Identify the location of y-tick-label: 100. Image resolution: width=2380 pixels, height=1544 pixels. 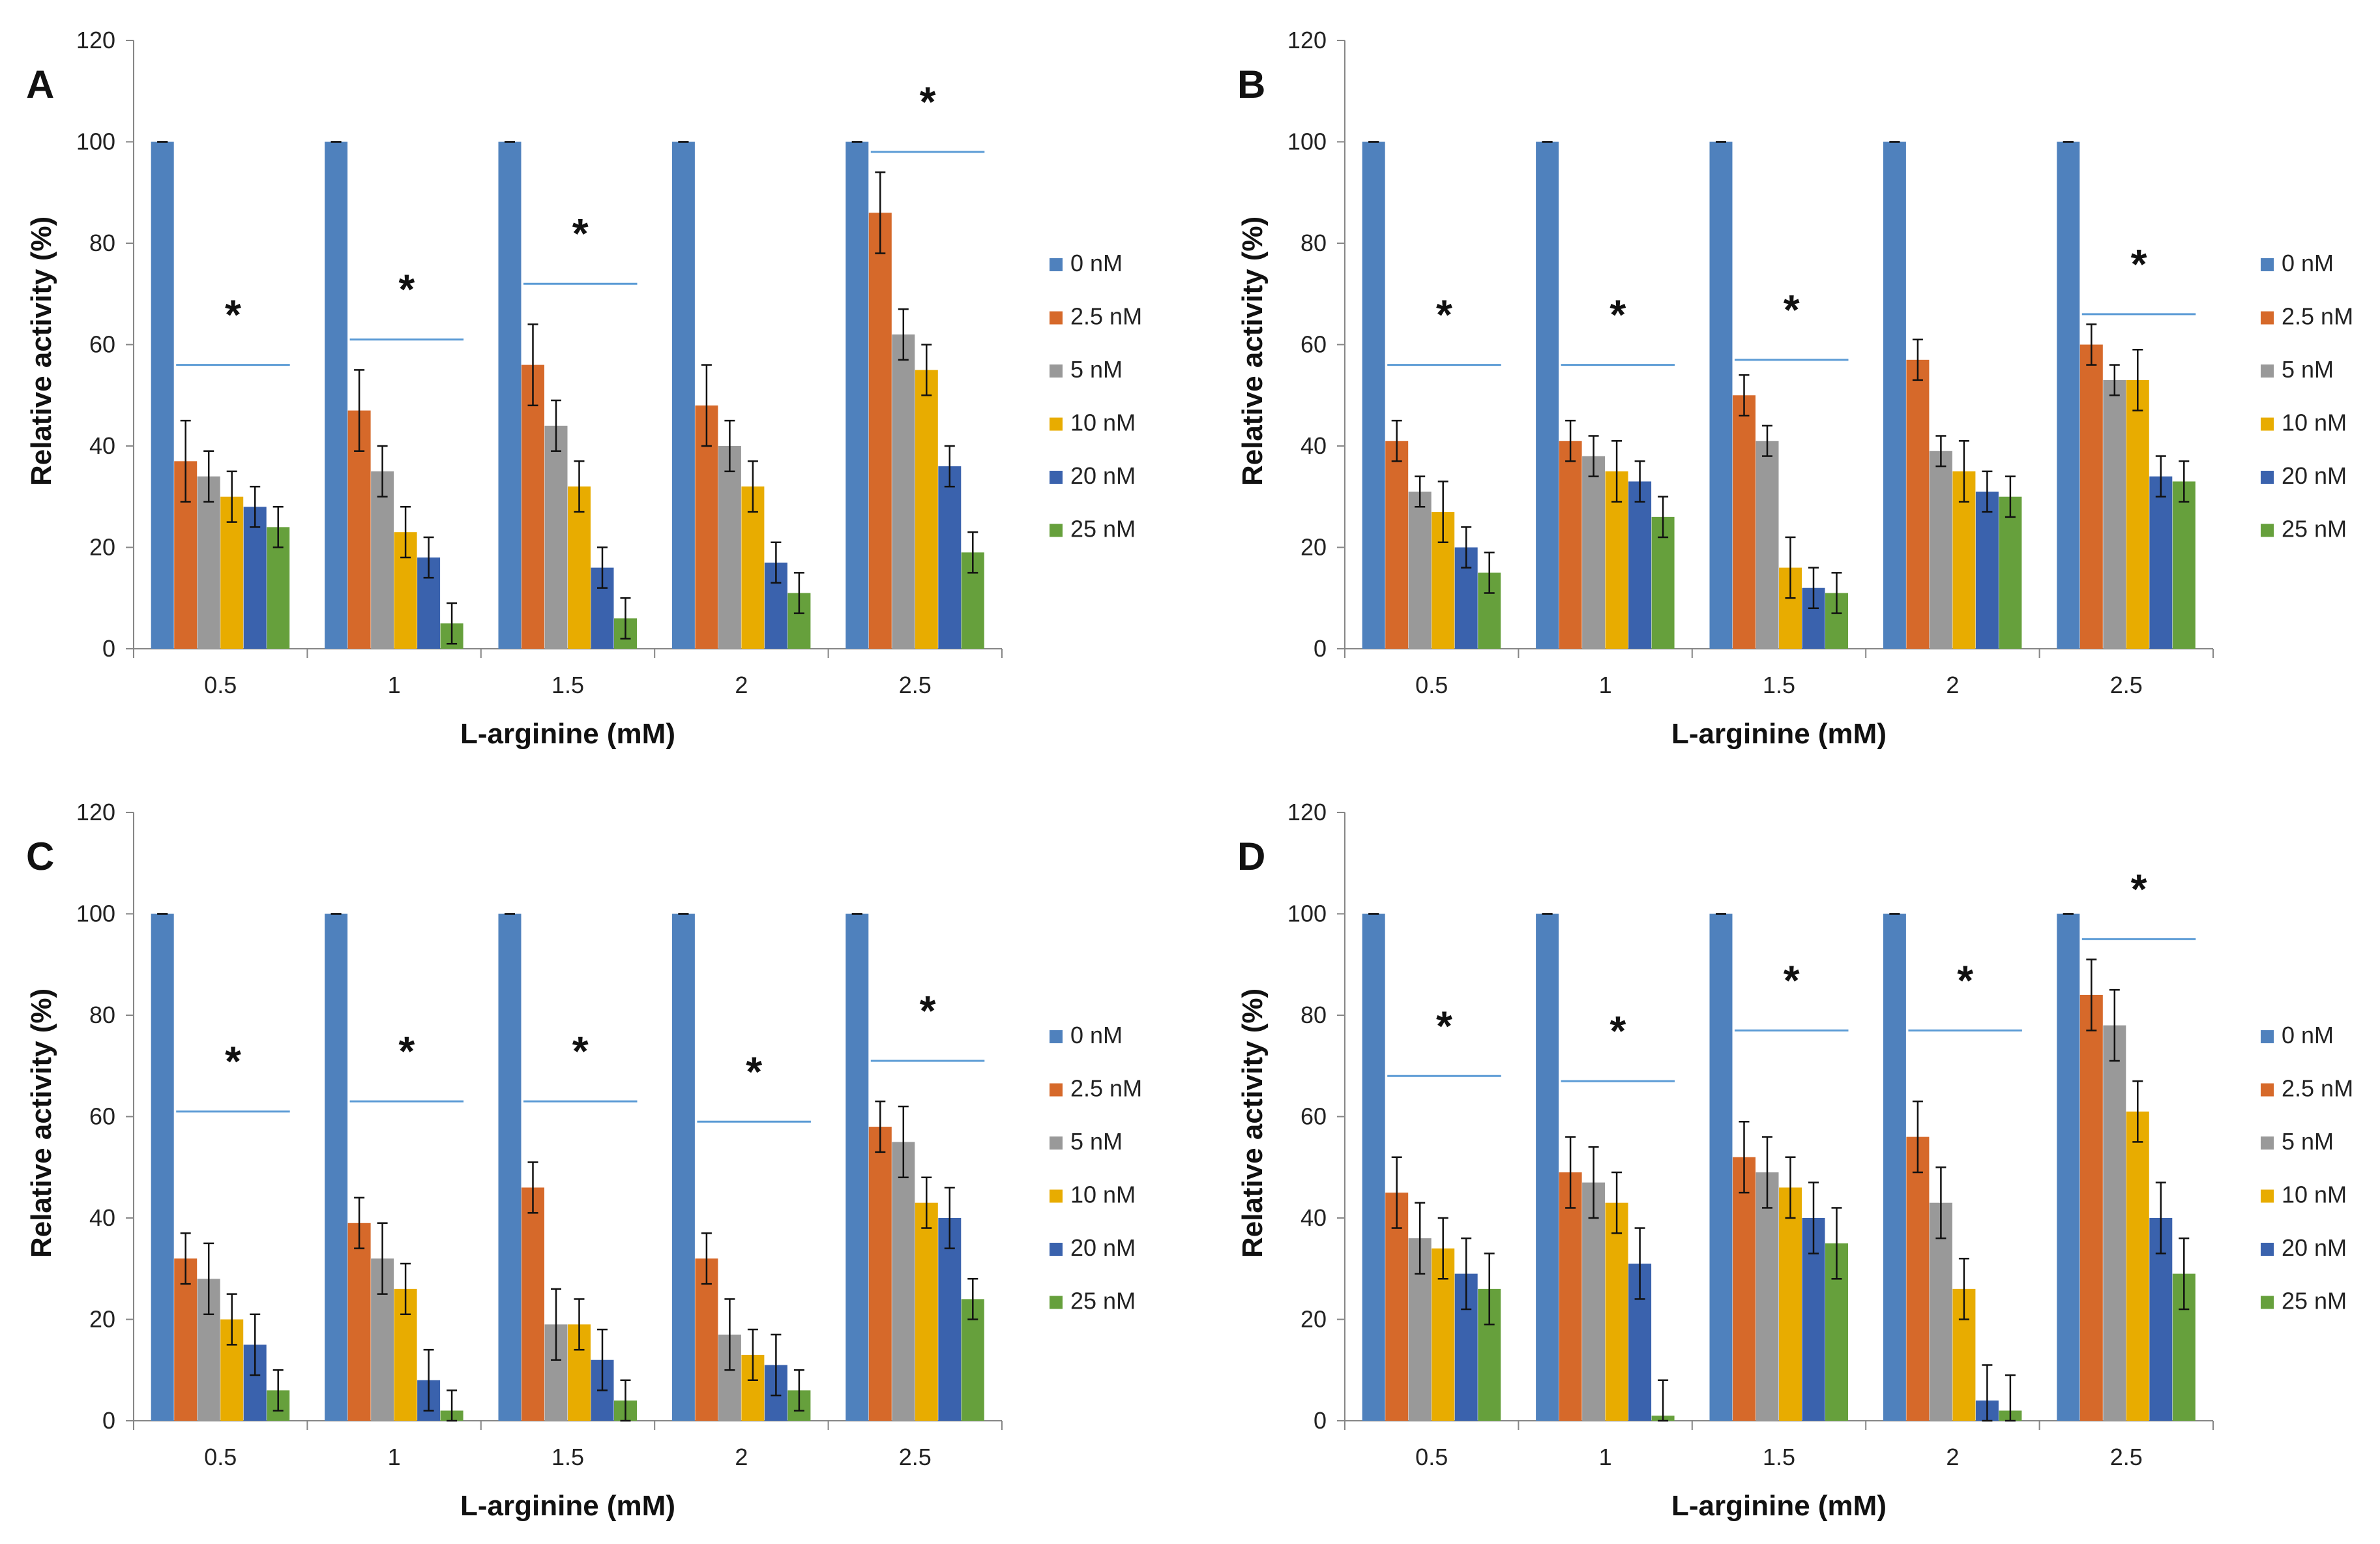
(95, 141).